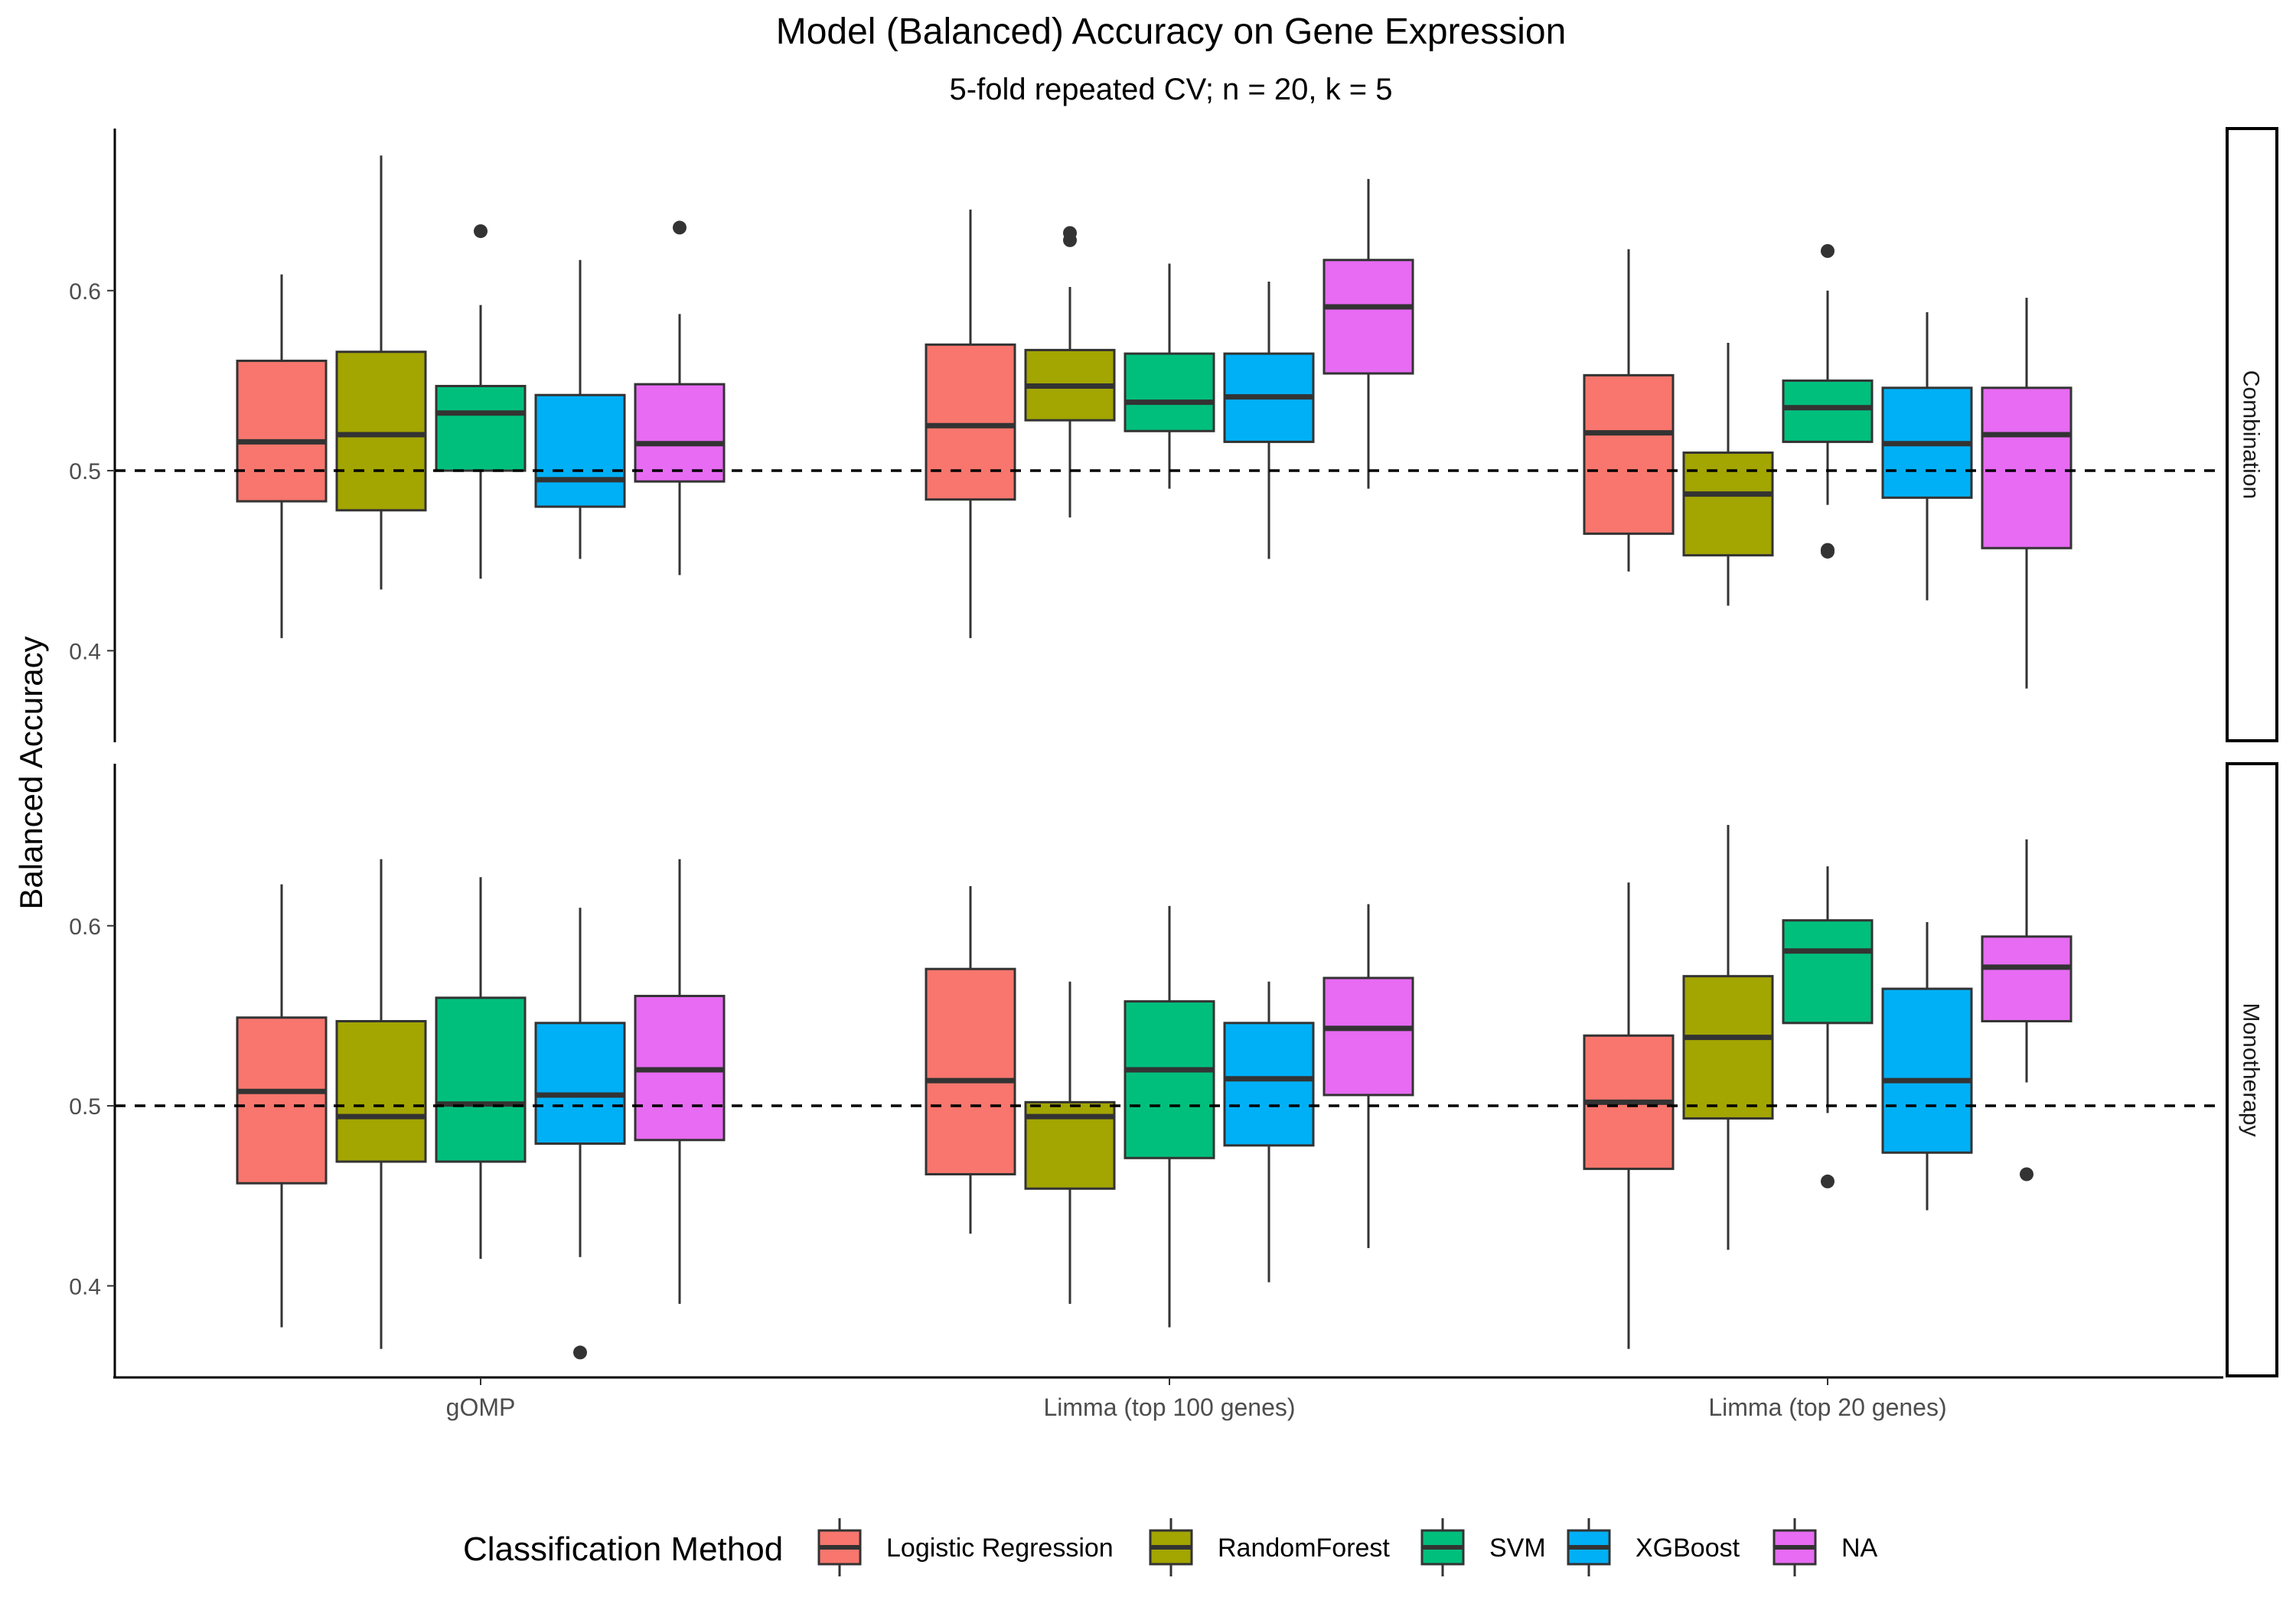 The height and width of the screenshot is (1607, 2296). I want to click on x-tick-label: gOMP, so click(481, 1407).